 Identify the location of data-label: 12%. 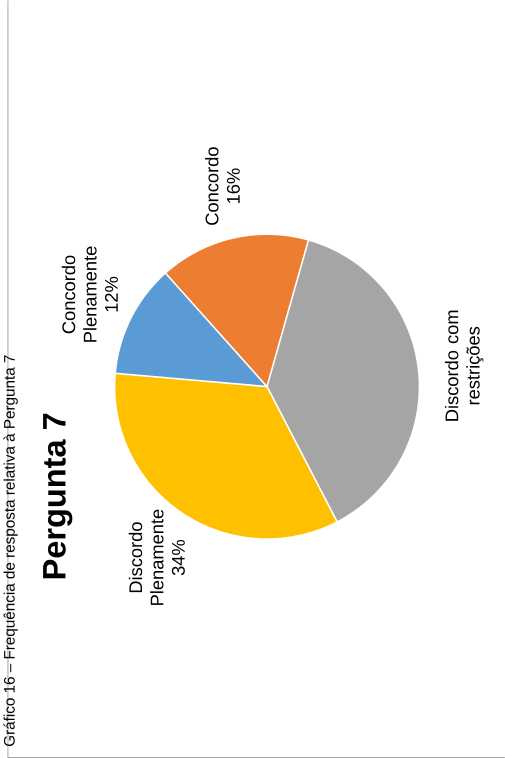
(111, 294).